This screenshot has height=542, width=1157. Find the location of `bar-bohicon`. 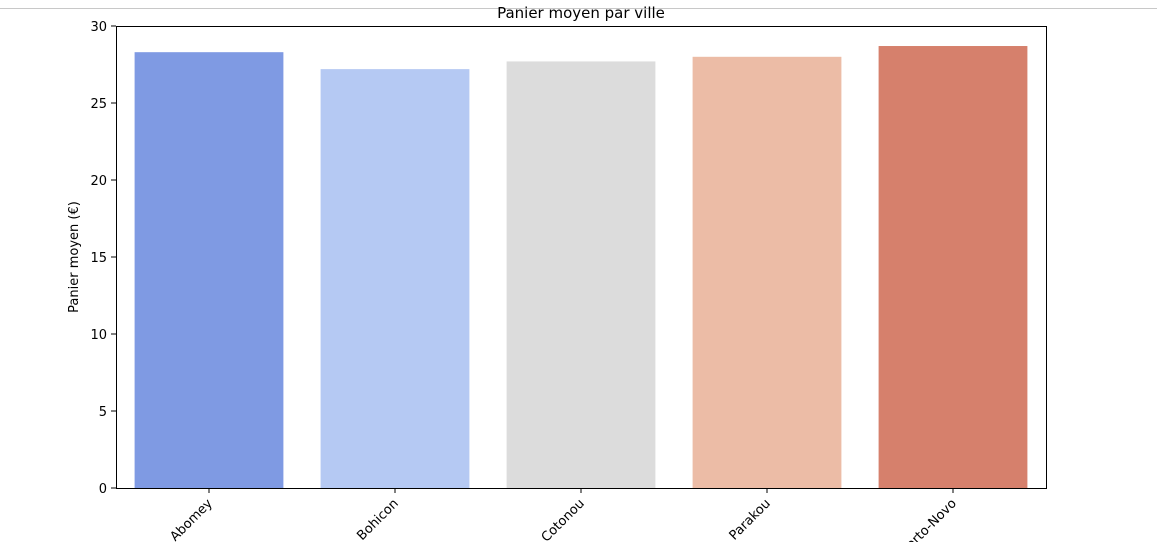

bar-bohicon is located at coordinates (395, 279).